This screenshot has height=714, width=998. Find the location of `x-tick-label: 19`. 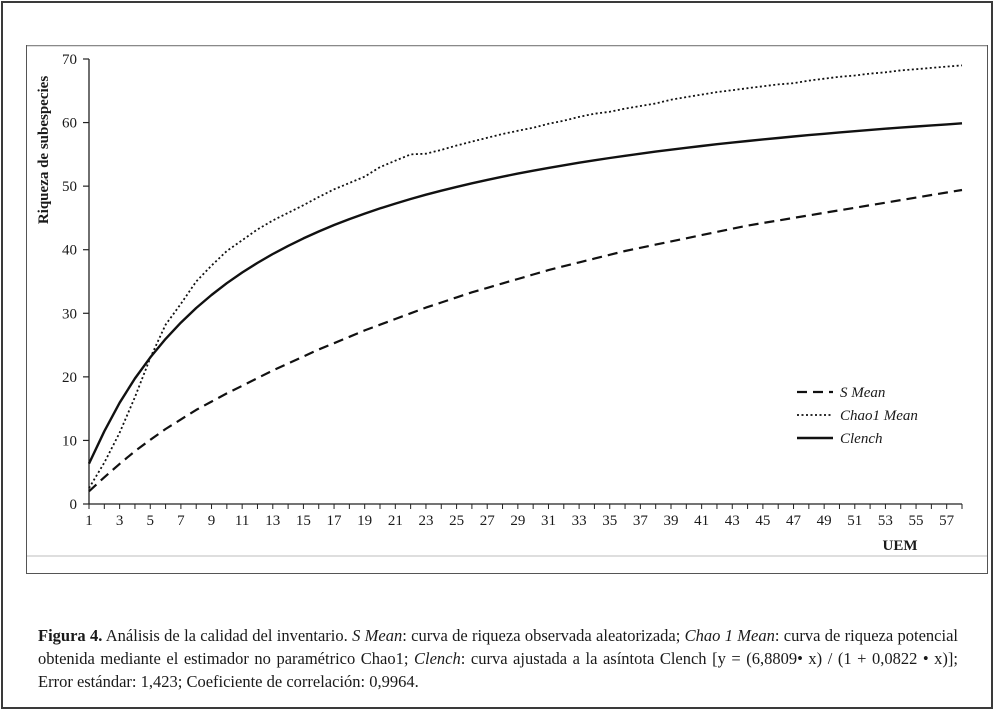

x-tick-label: 19 is located at coordinates (364, 521).